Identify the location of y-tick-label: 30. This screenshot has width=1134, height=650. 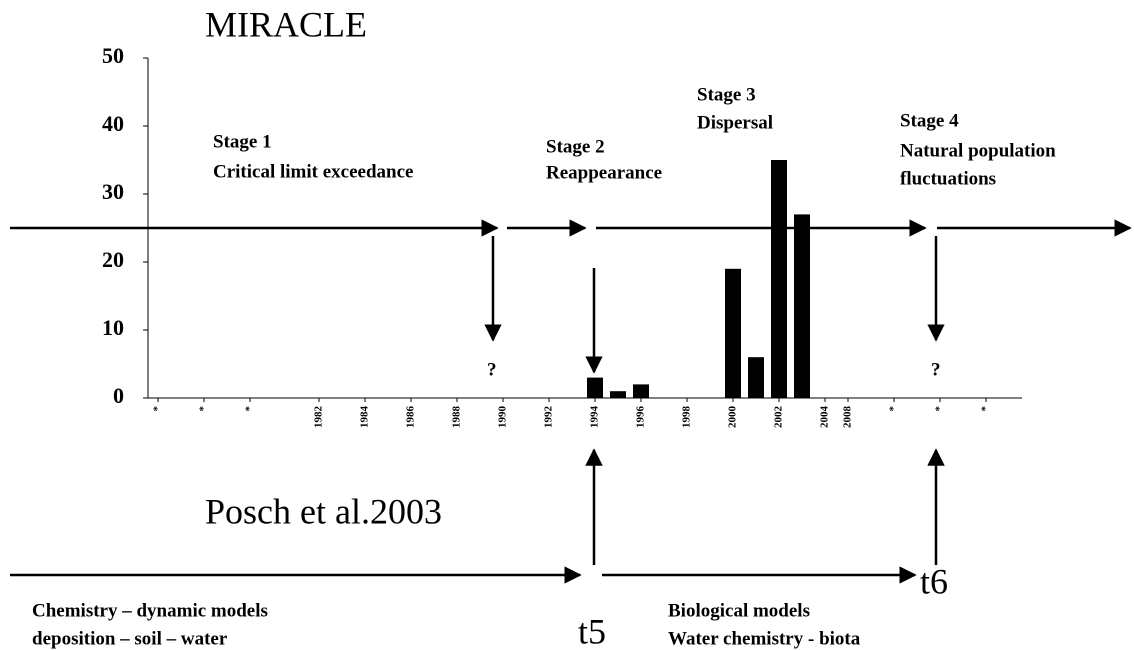
(113, 191).